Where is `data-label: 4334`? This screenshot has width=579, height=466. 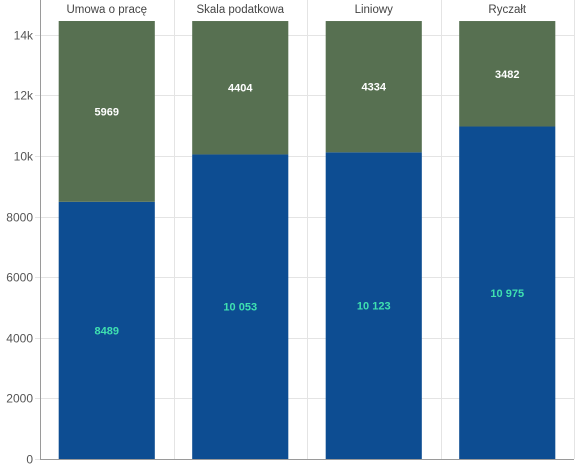 data-label: 4334 is located at coordinates (374, 88).